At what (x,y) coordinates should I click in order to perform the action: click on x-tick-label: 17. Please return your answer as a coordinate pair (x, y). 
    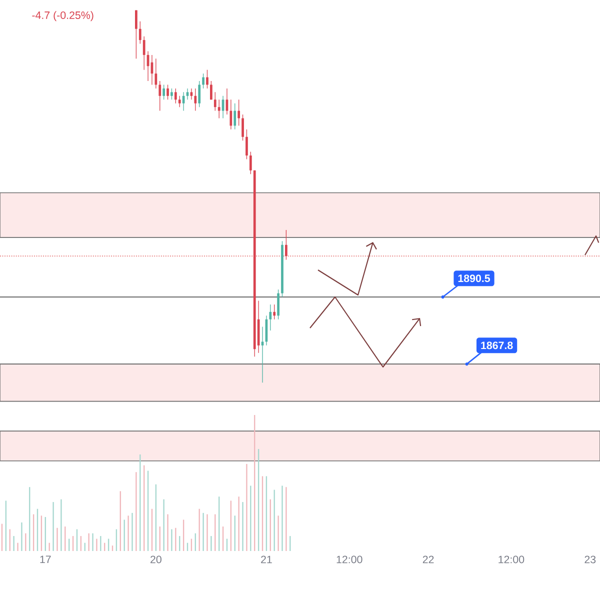
    Looking at the image, I should click on (45, 560).